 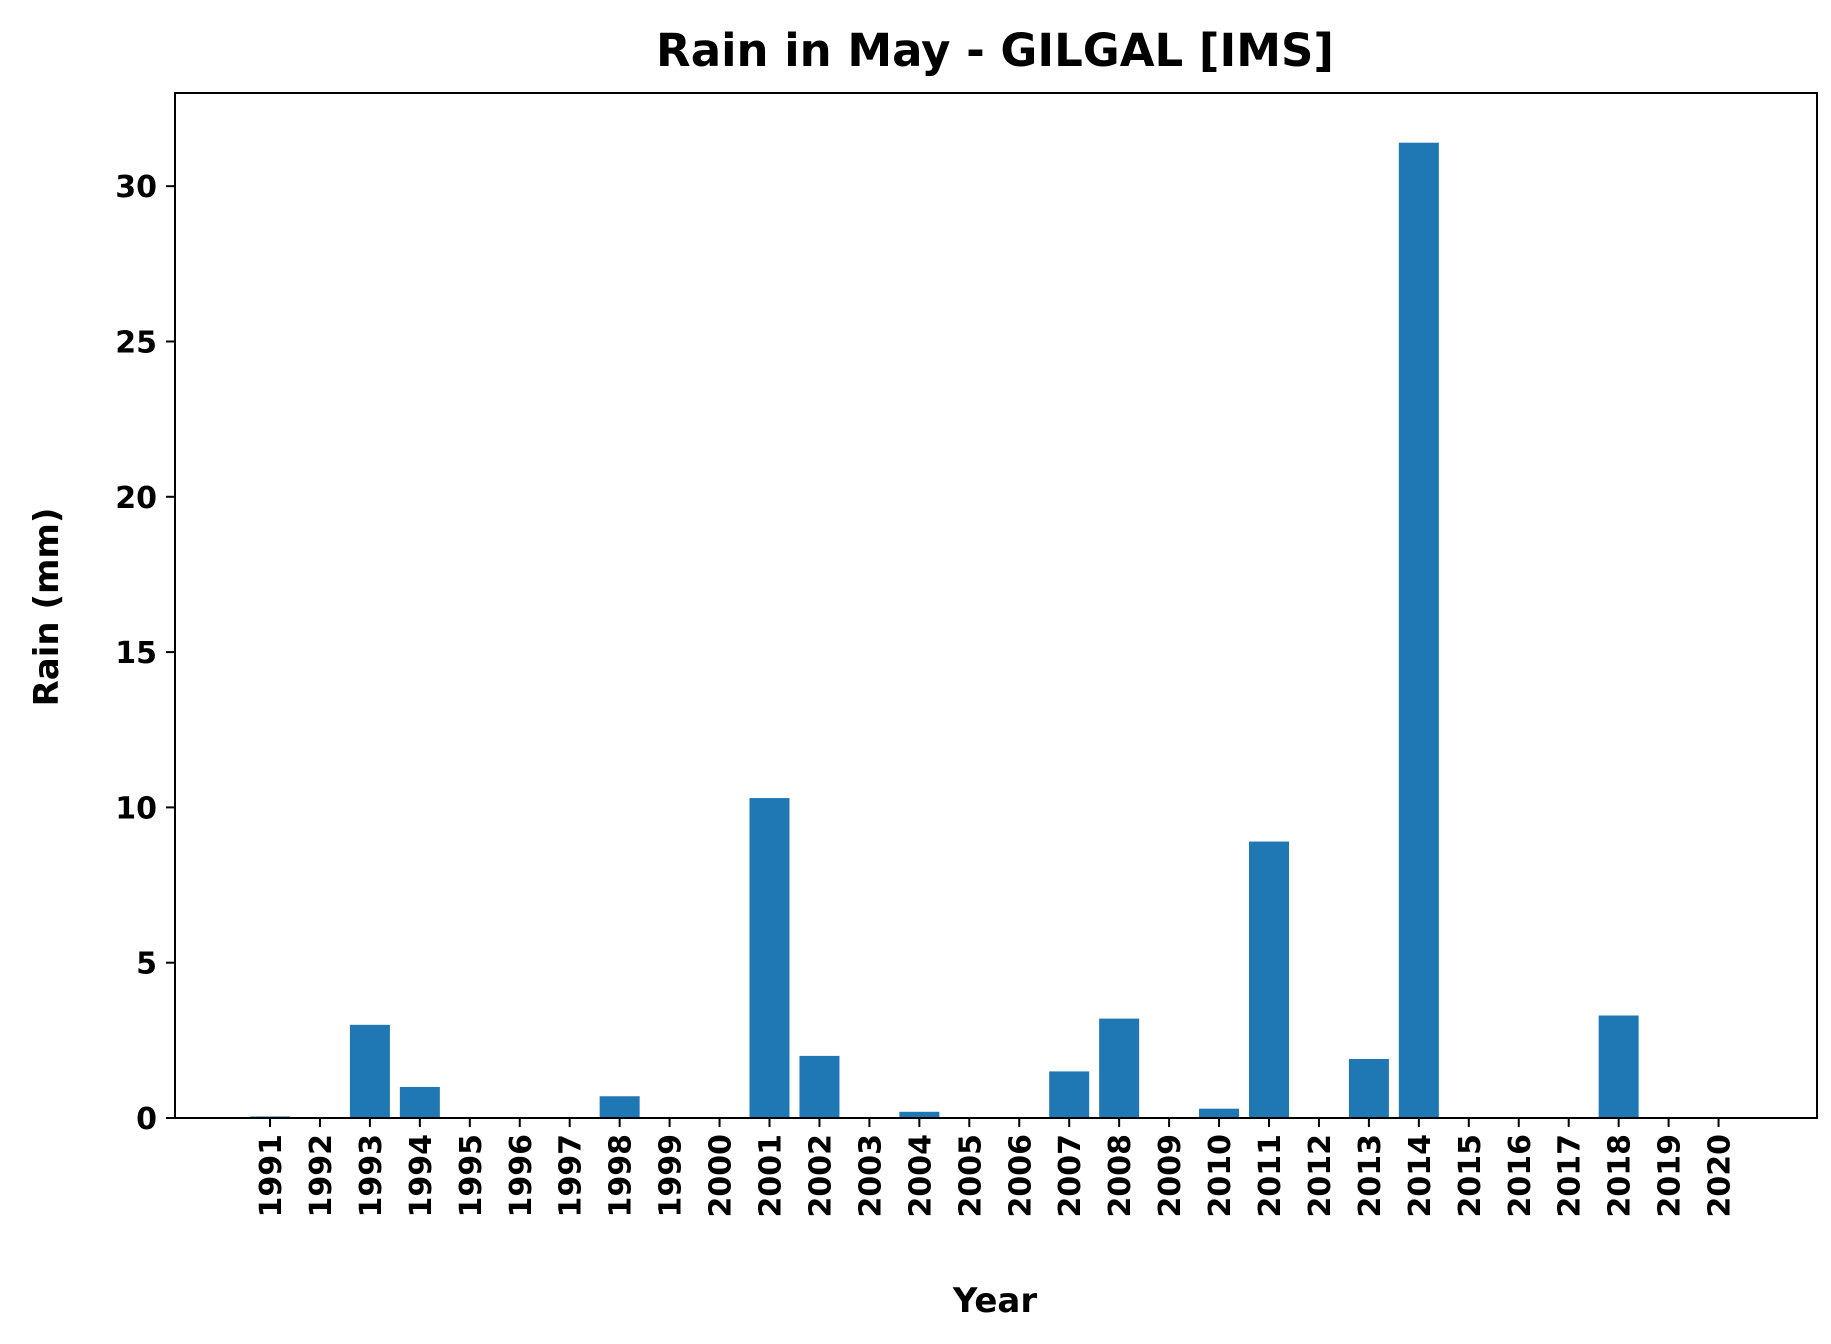 I want to click on y-tick-label: 15, so click(x=136, y=653).